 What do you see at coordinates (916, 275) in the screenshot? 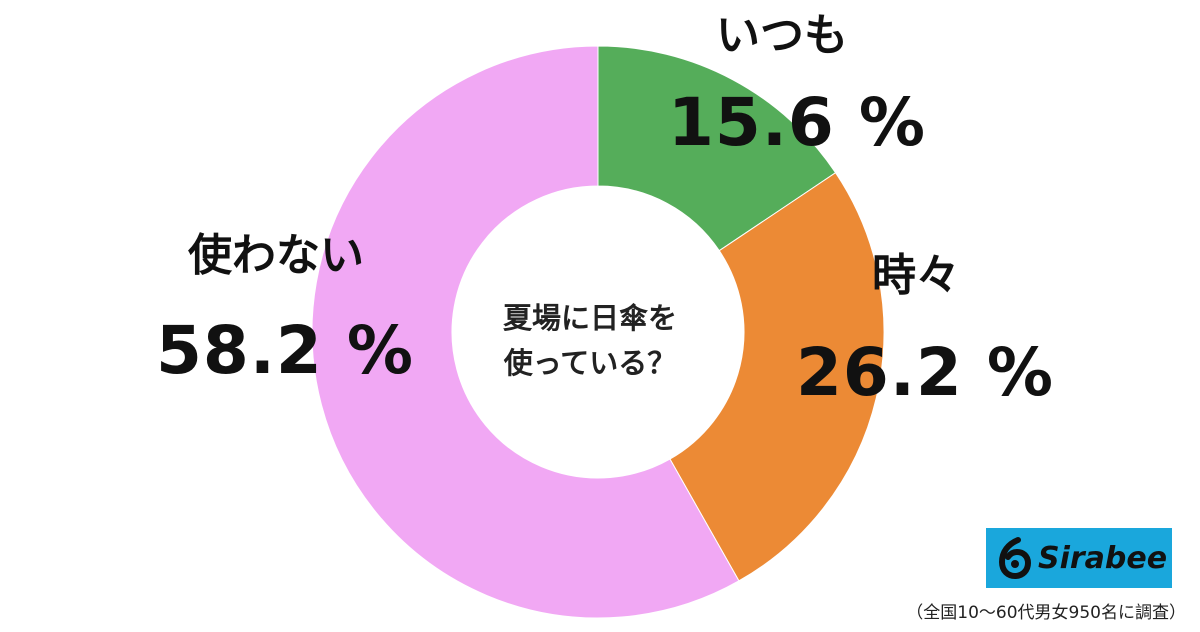
I see `slice-label-sometimes: 時々` at bounding box center [916, 275].